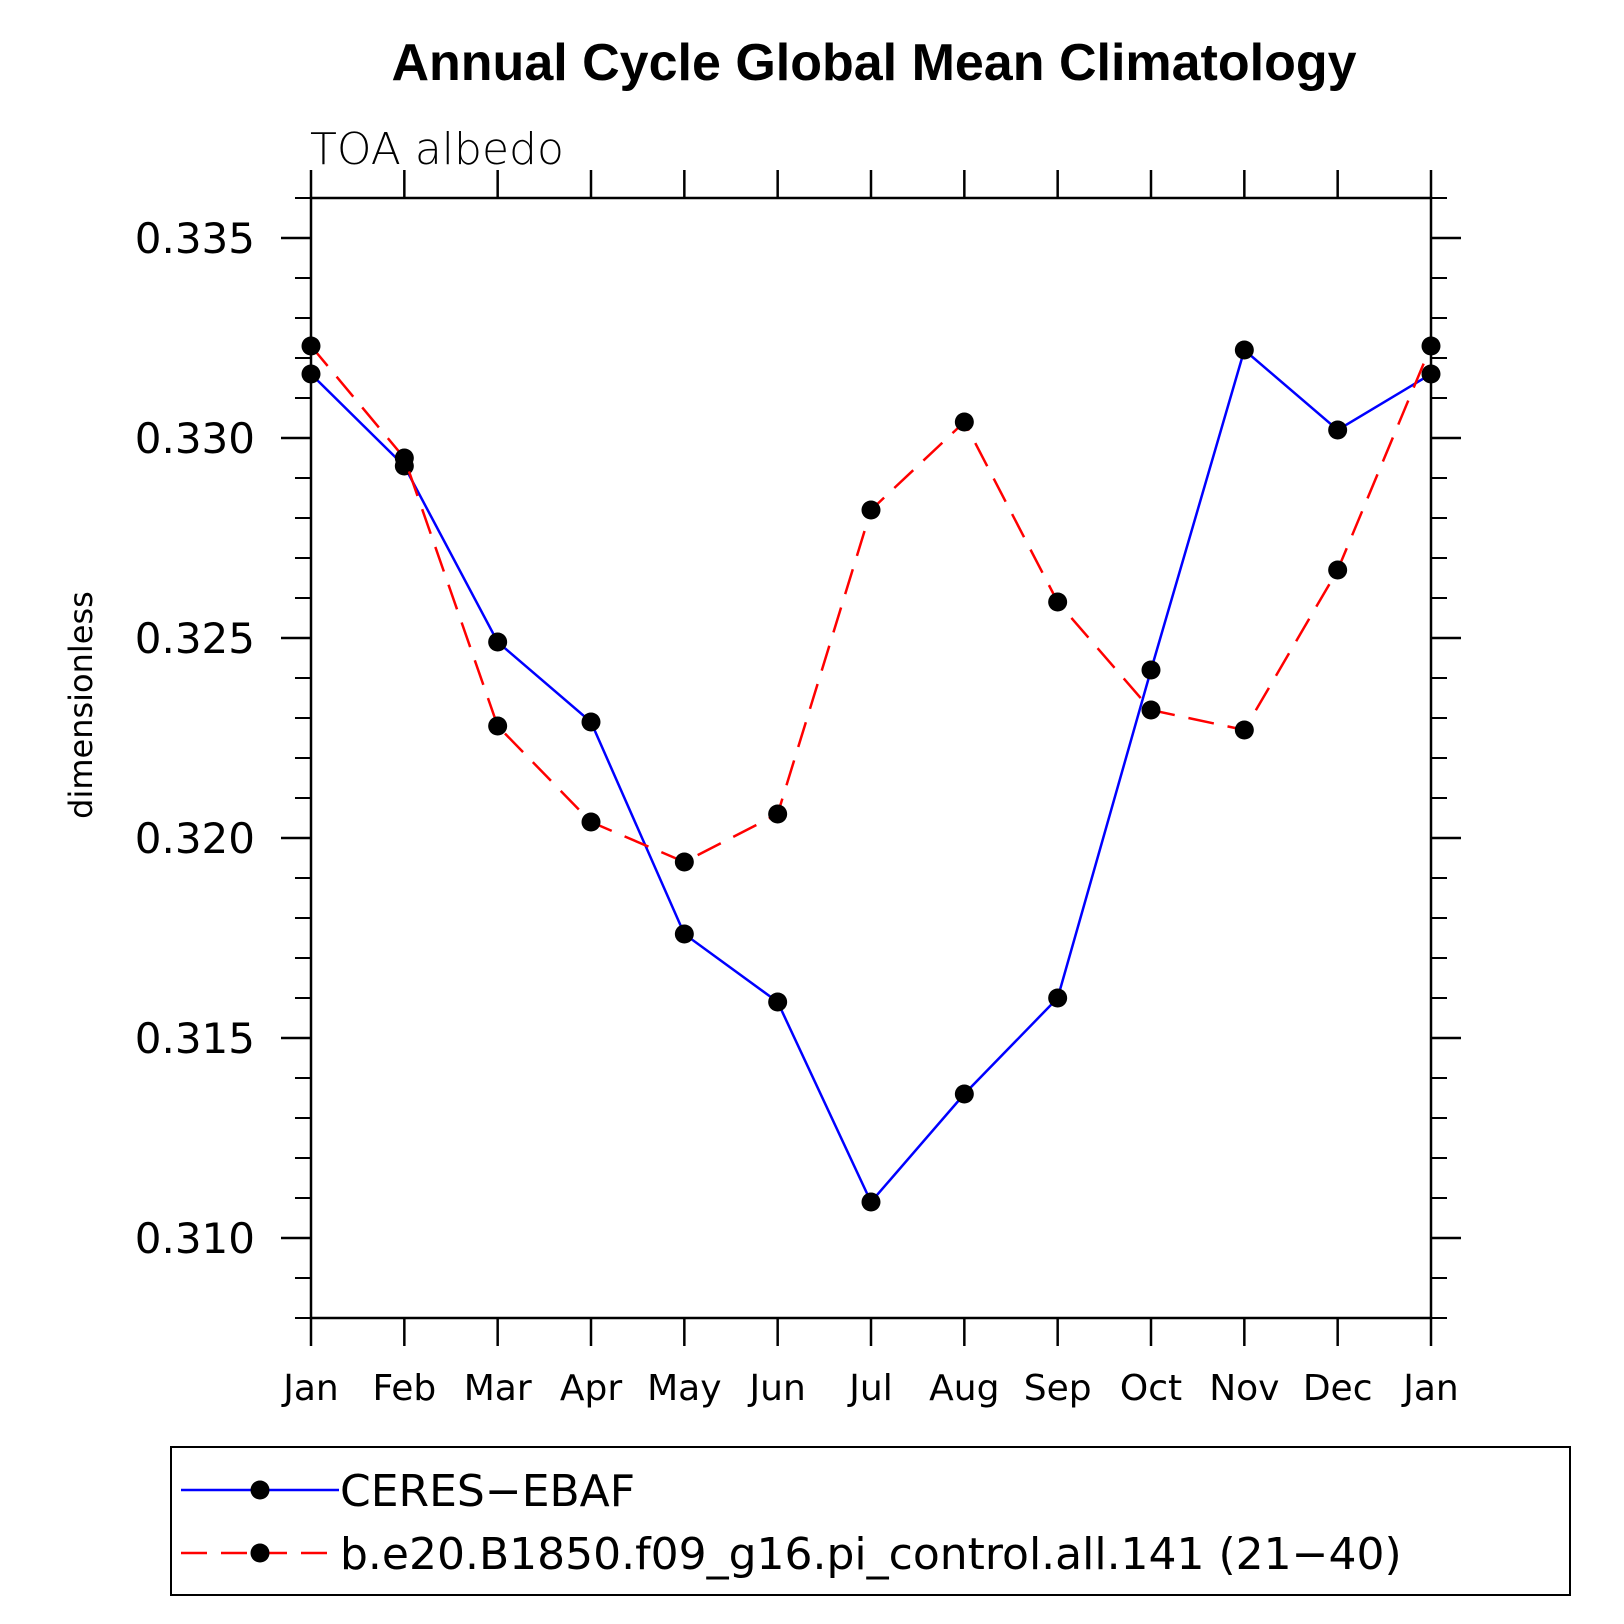  What do you see at coordinates (437, 149) in the screenshot?
I see `chart-subtitle: TOA albedo` at bounding box center [437, 149].